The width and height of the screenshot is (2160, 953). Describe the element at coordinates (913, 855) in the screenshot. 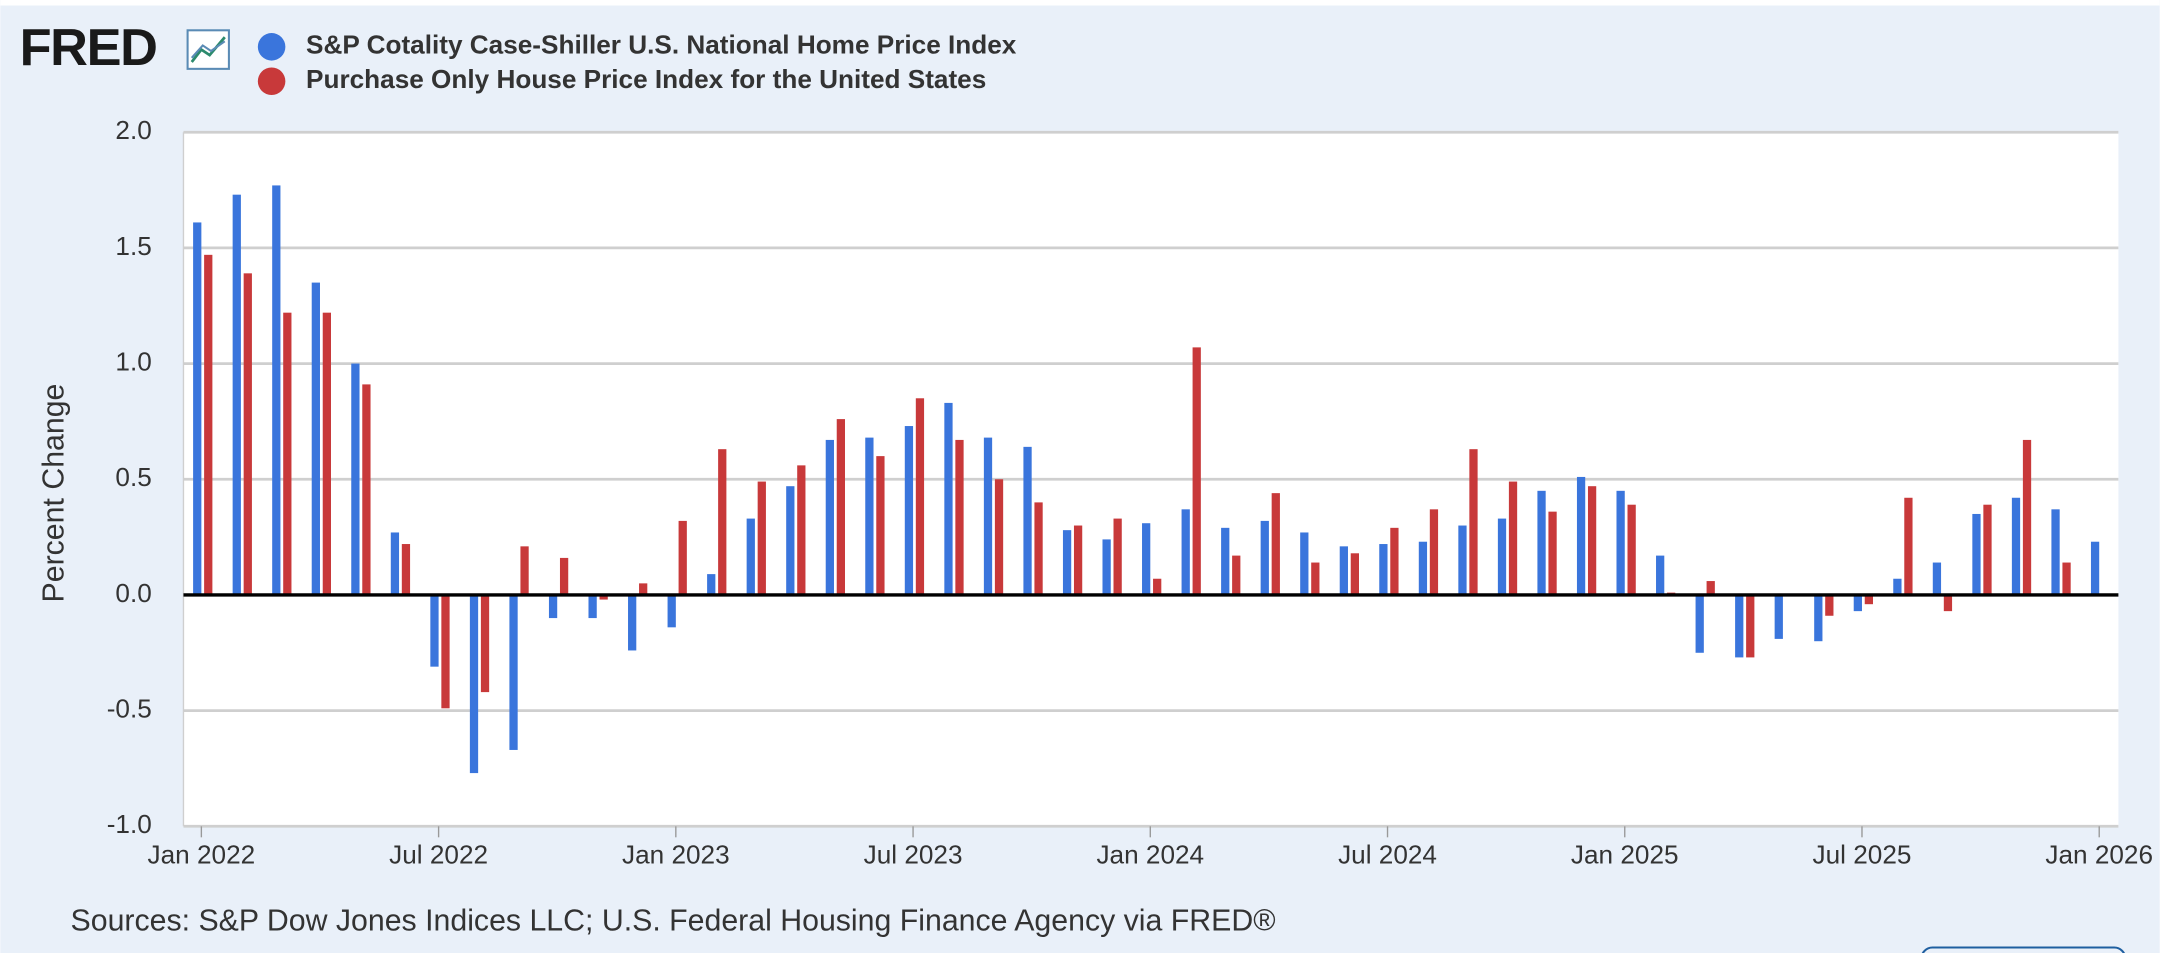

I see `x-tick-label: Jul 2023` at that location.